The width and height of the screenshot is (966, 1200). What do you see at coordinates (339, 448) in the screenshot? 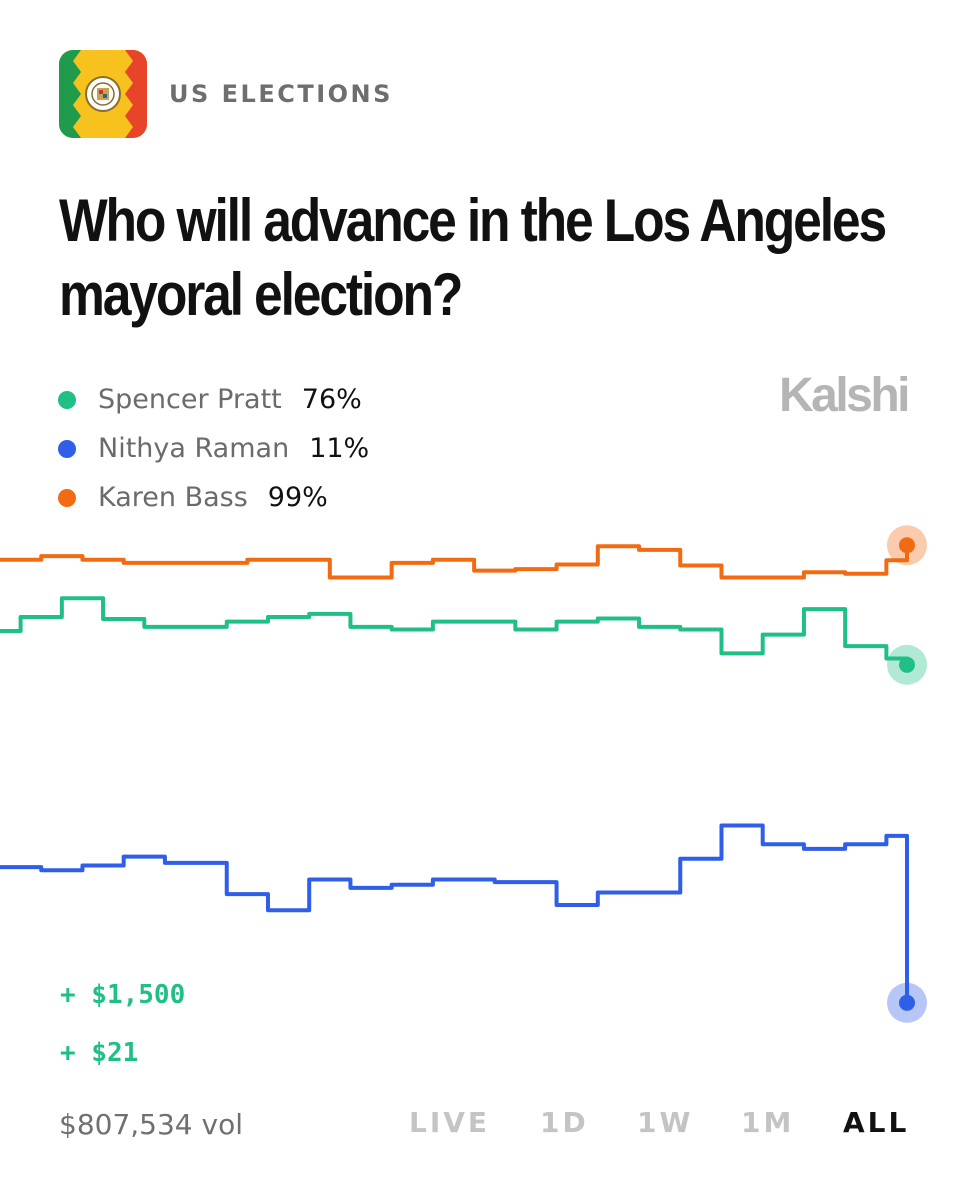
I see `legend-value: 11%` at bounding box center [339, 448].